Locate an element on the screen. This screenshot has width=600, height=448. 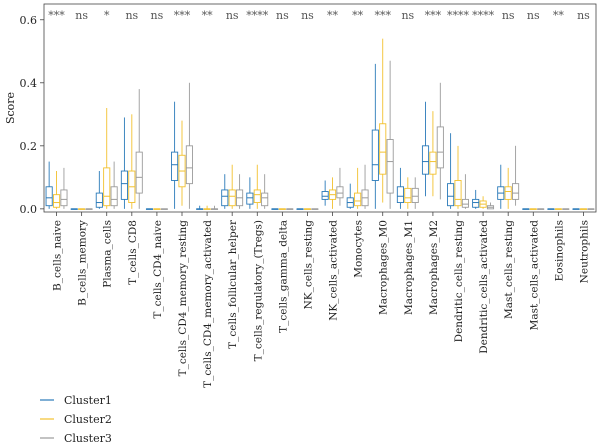
box-group-b-cells-naive is located at coordinates (56, 185).